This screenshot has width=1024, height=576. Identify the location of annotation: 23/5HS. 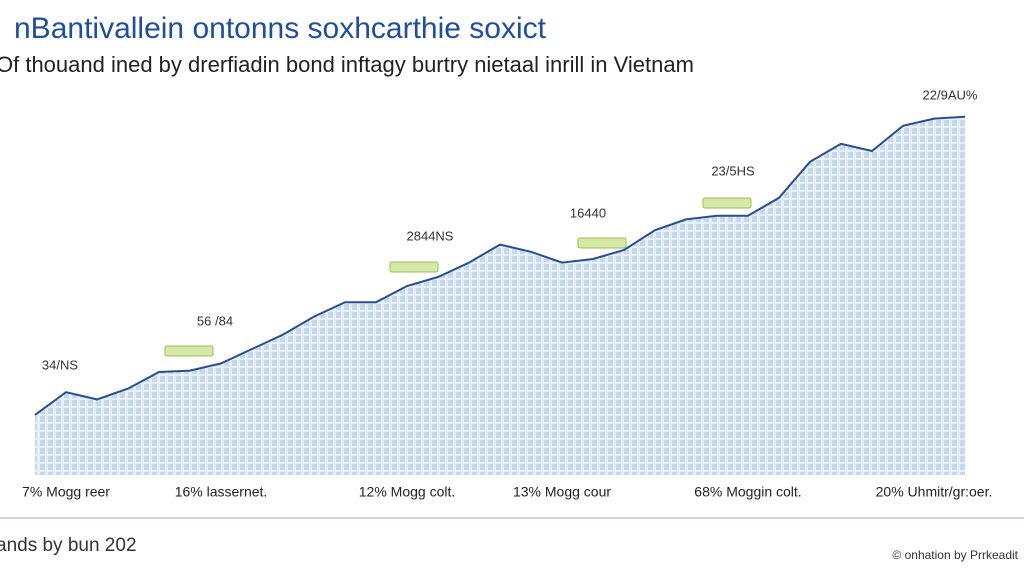
(733, 170).